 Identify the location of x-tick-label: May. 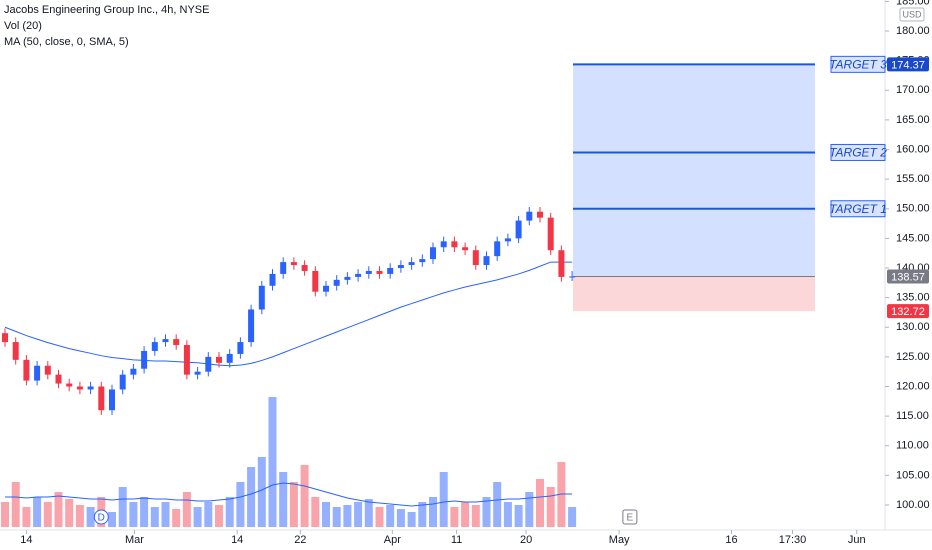
(619, 540).